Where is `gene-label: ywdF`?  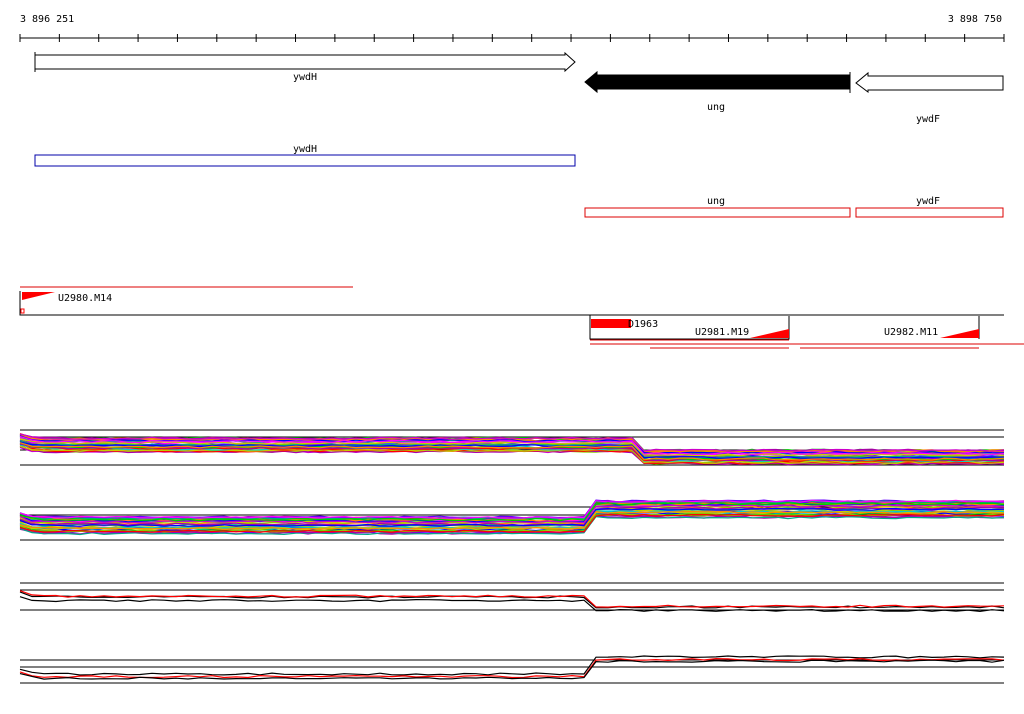 gene-label: ywdF is located at coordinates (928, 119).